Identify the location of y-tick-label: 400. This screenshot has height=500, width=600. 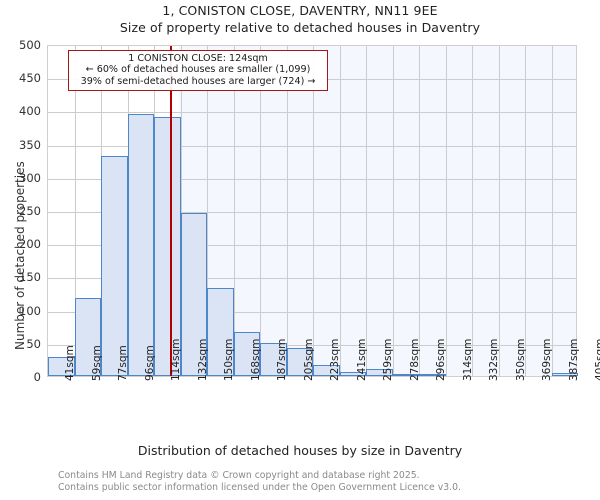
(30, 111).